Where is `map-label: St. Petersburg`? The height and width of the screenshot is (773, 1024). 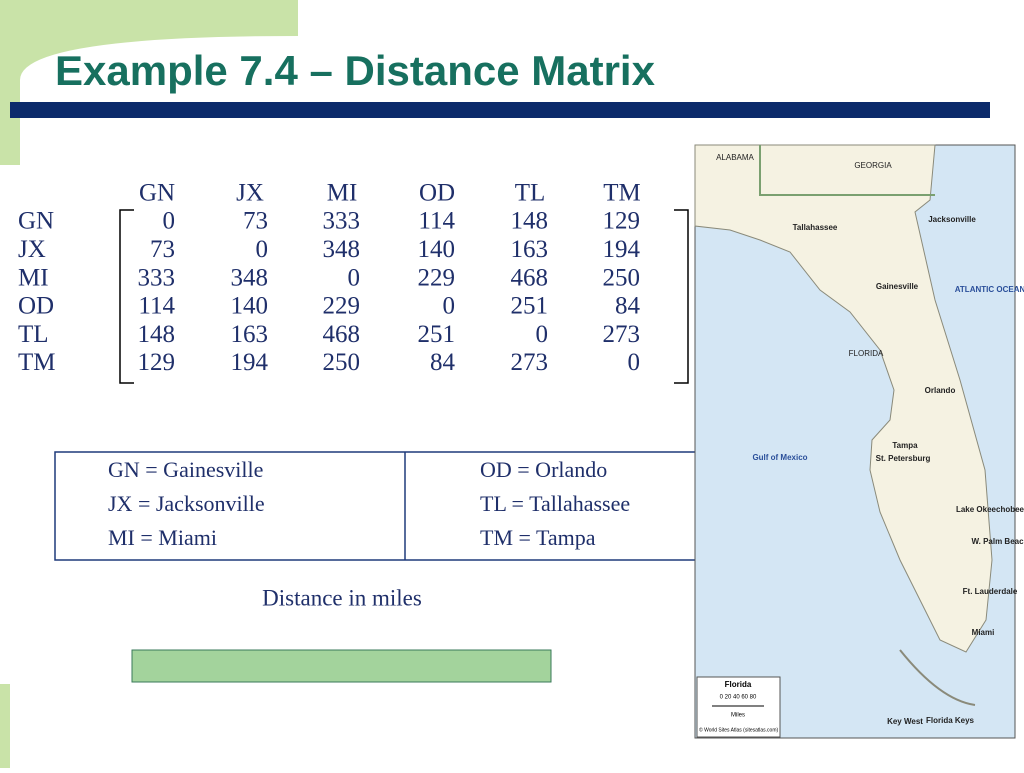 map-label: St. Petersburg is located at coordinates (903, 458).